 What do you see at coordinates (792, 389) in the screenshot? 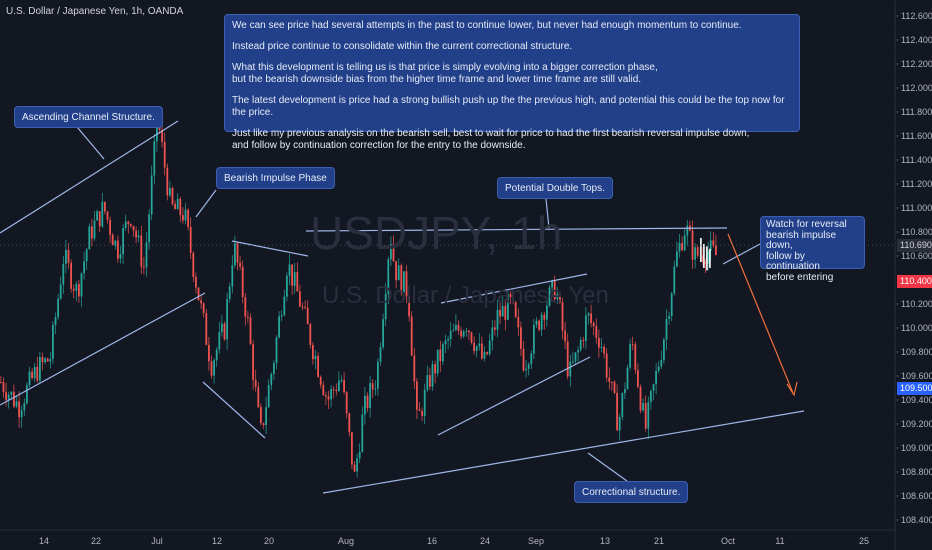
I see `projection-arrow-head` at bounding box center [792, 389].